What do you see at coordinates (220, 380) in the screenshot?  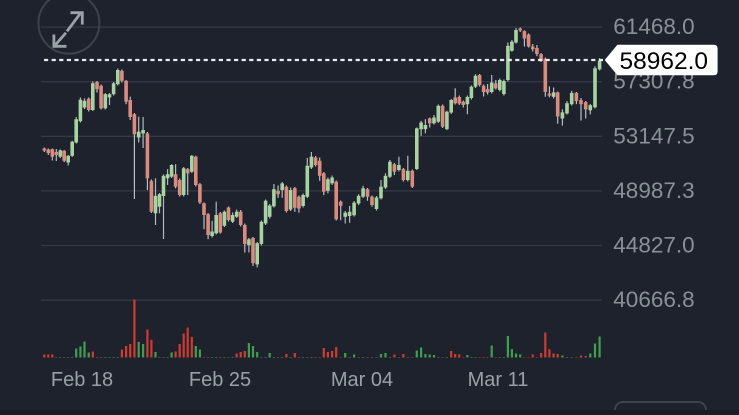 I see `svg-text: Feb 25` at bounding box center [220, 380].